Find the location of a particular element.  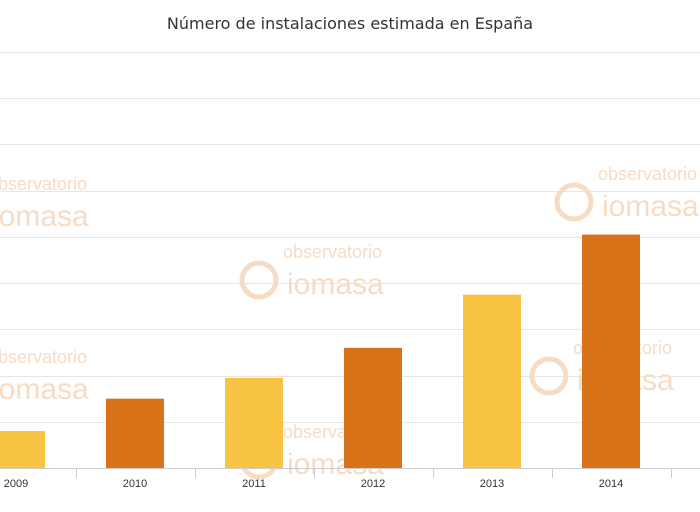

bar-2011 is located at coordinates (254, 422).